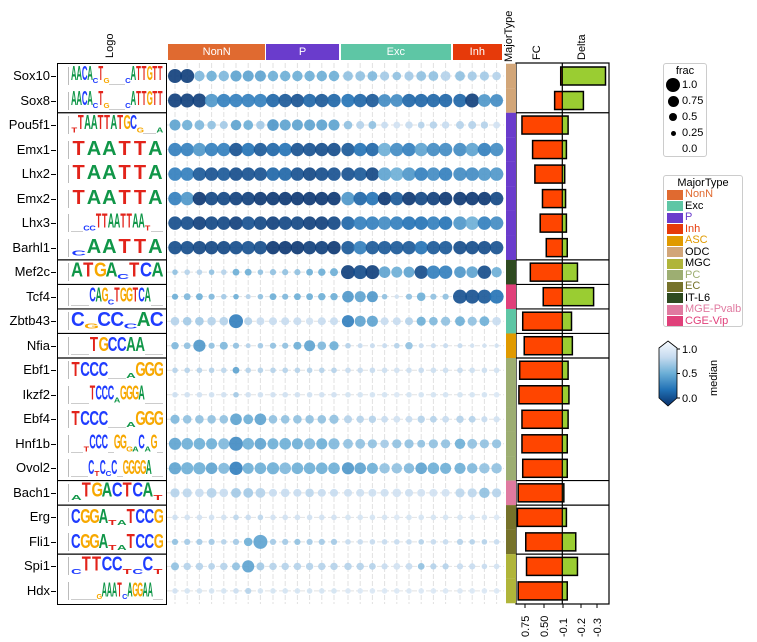 The height and width of the screenshot is (642, 757). What do you see at coordinates (64, 198) in the screenshot?
I see `logo-axis` at bounding box center [64, 198].